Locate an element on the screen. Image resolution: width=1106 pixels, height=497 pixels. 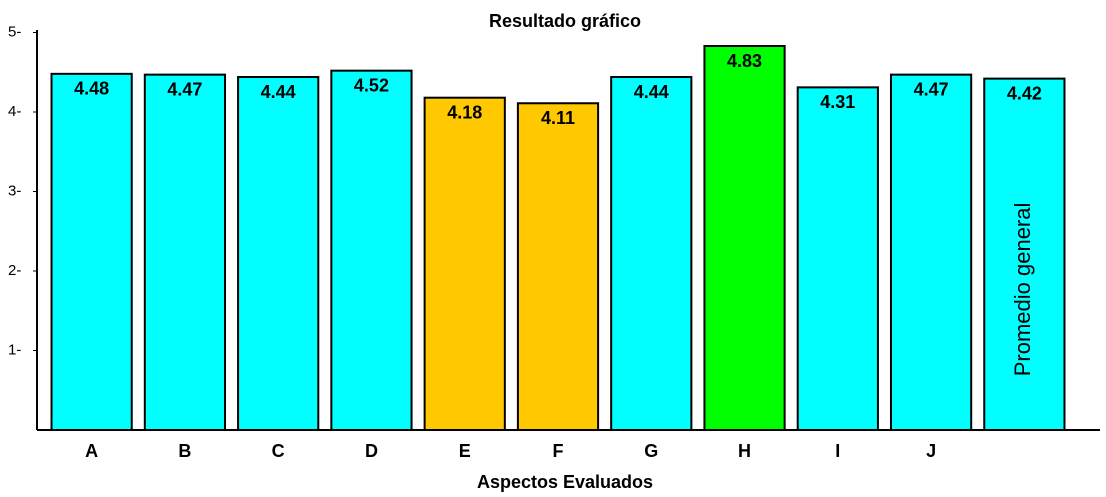
x-tick-label: G is located at coordinates (651, 451).